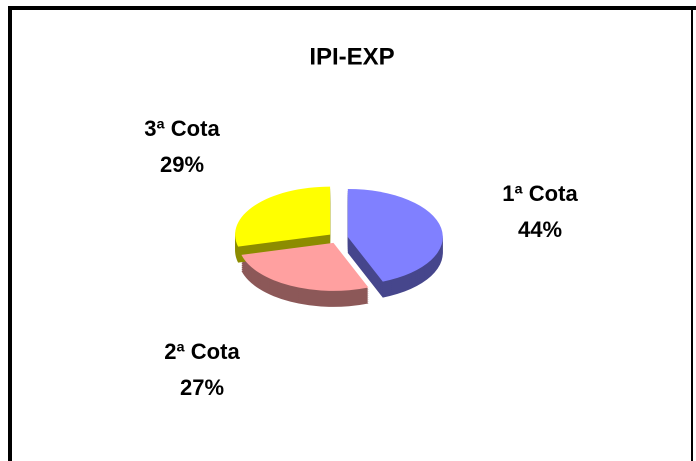  What do you see at coordinates (202, 387) in the screenshot?
I see `slice-value-label: 27%` at bounding box center [202, 387].